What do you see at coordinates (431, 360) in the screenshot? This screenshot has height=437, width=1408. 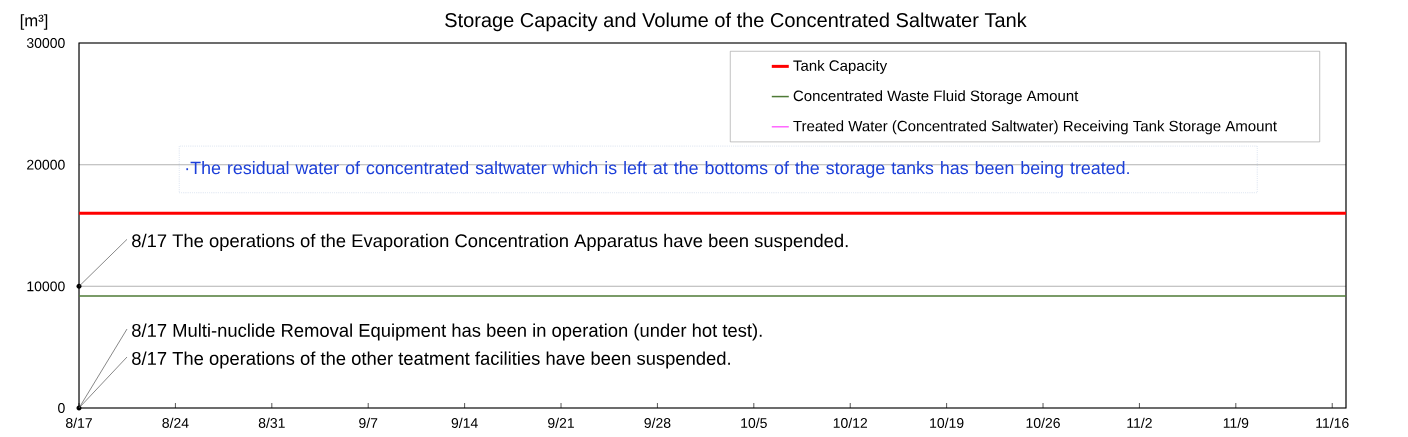 I see `annotation: 8/17 The operations of the other teatment facilities have been suspended.` at bounding box center [431, 360].